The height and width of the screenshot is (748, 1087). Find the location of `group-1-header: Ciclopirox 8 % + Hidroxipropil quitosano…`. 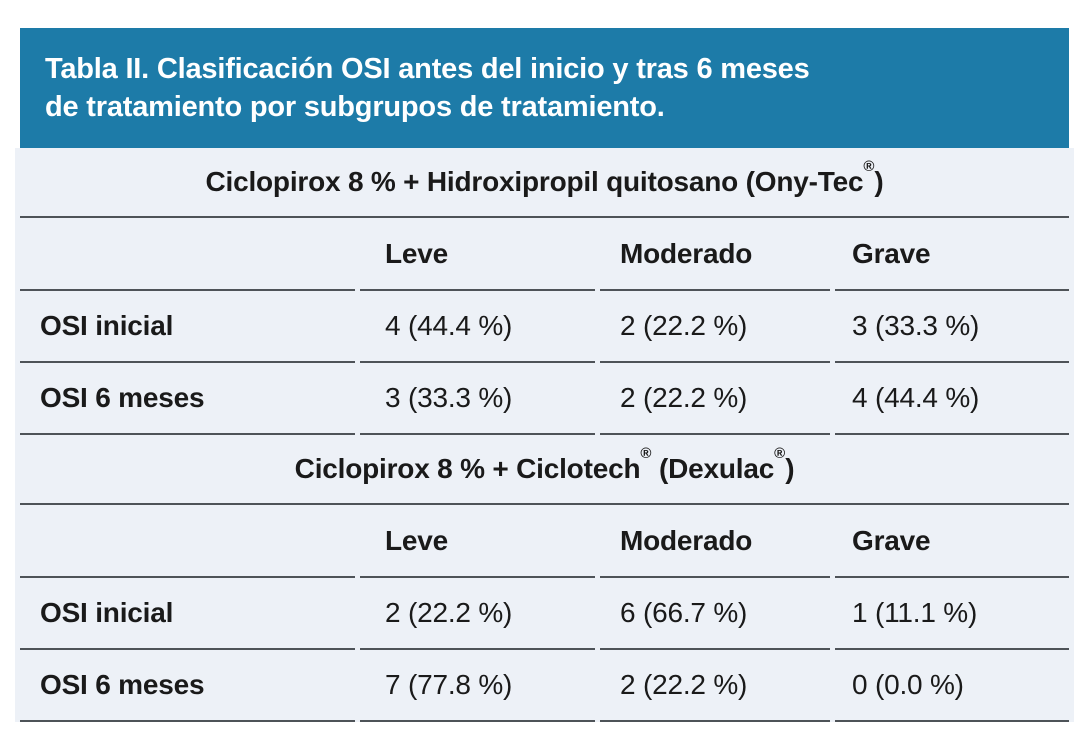

group-1-header: Ciclopirox 8 % + Hidroxipropil quitosano… is located at coordinates (544, 183).